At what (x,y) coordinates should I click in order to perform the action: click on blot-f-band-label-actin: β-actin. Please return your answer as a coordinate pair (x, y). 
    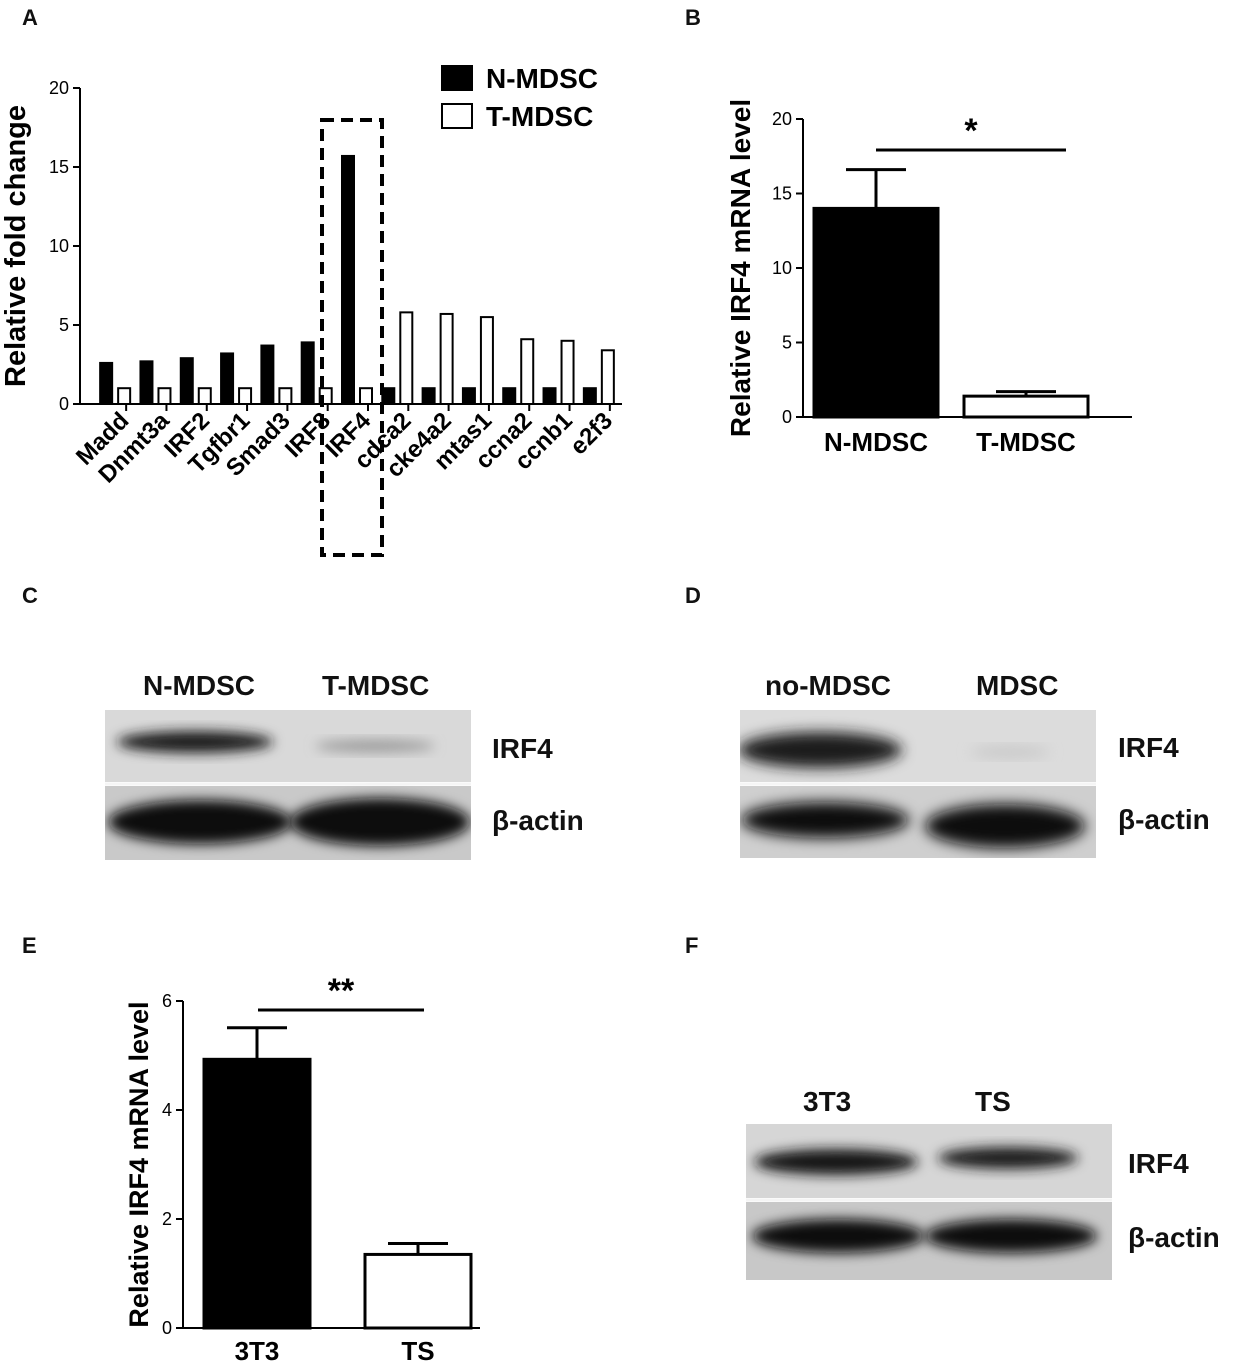
    Looking at the image, I should click on (1174, 1237).